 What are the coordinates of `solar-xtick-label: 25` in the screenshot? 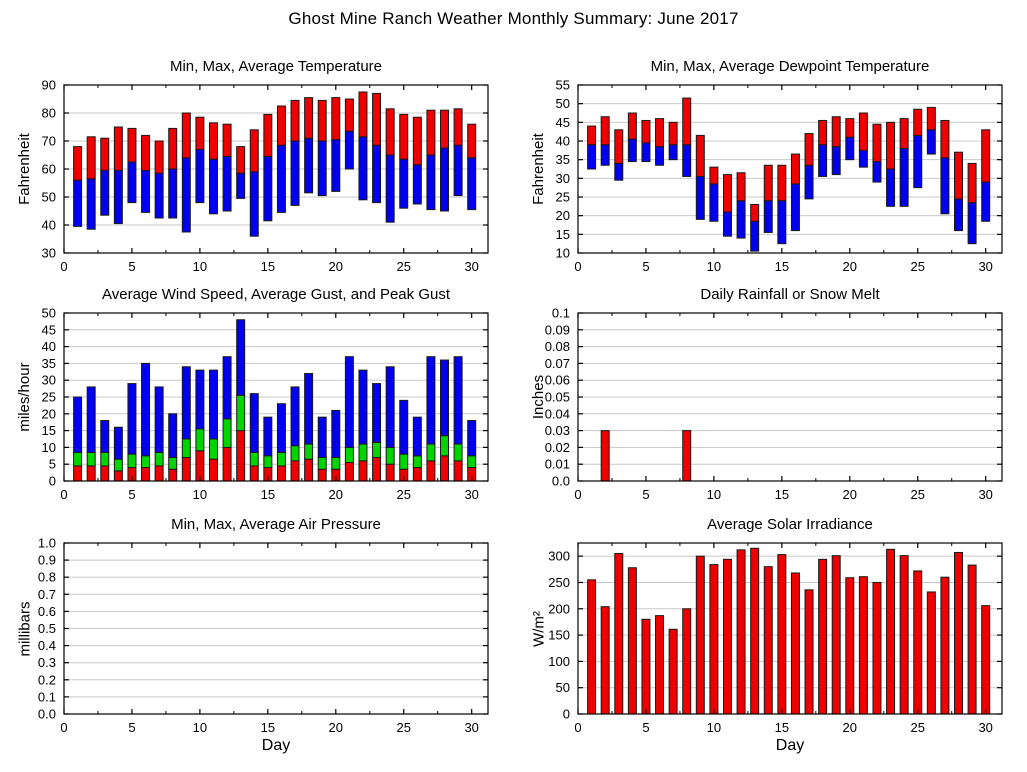 It's located at (918, 727).